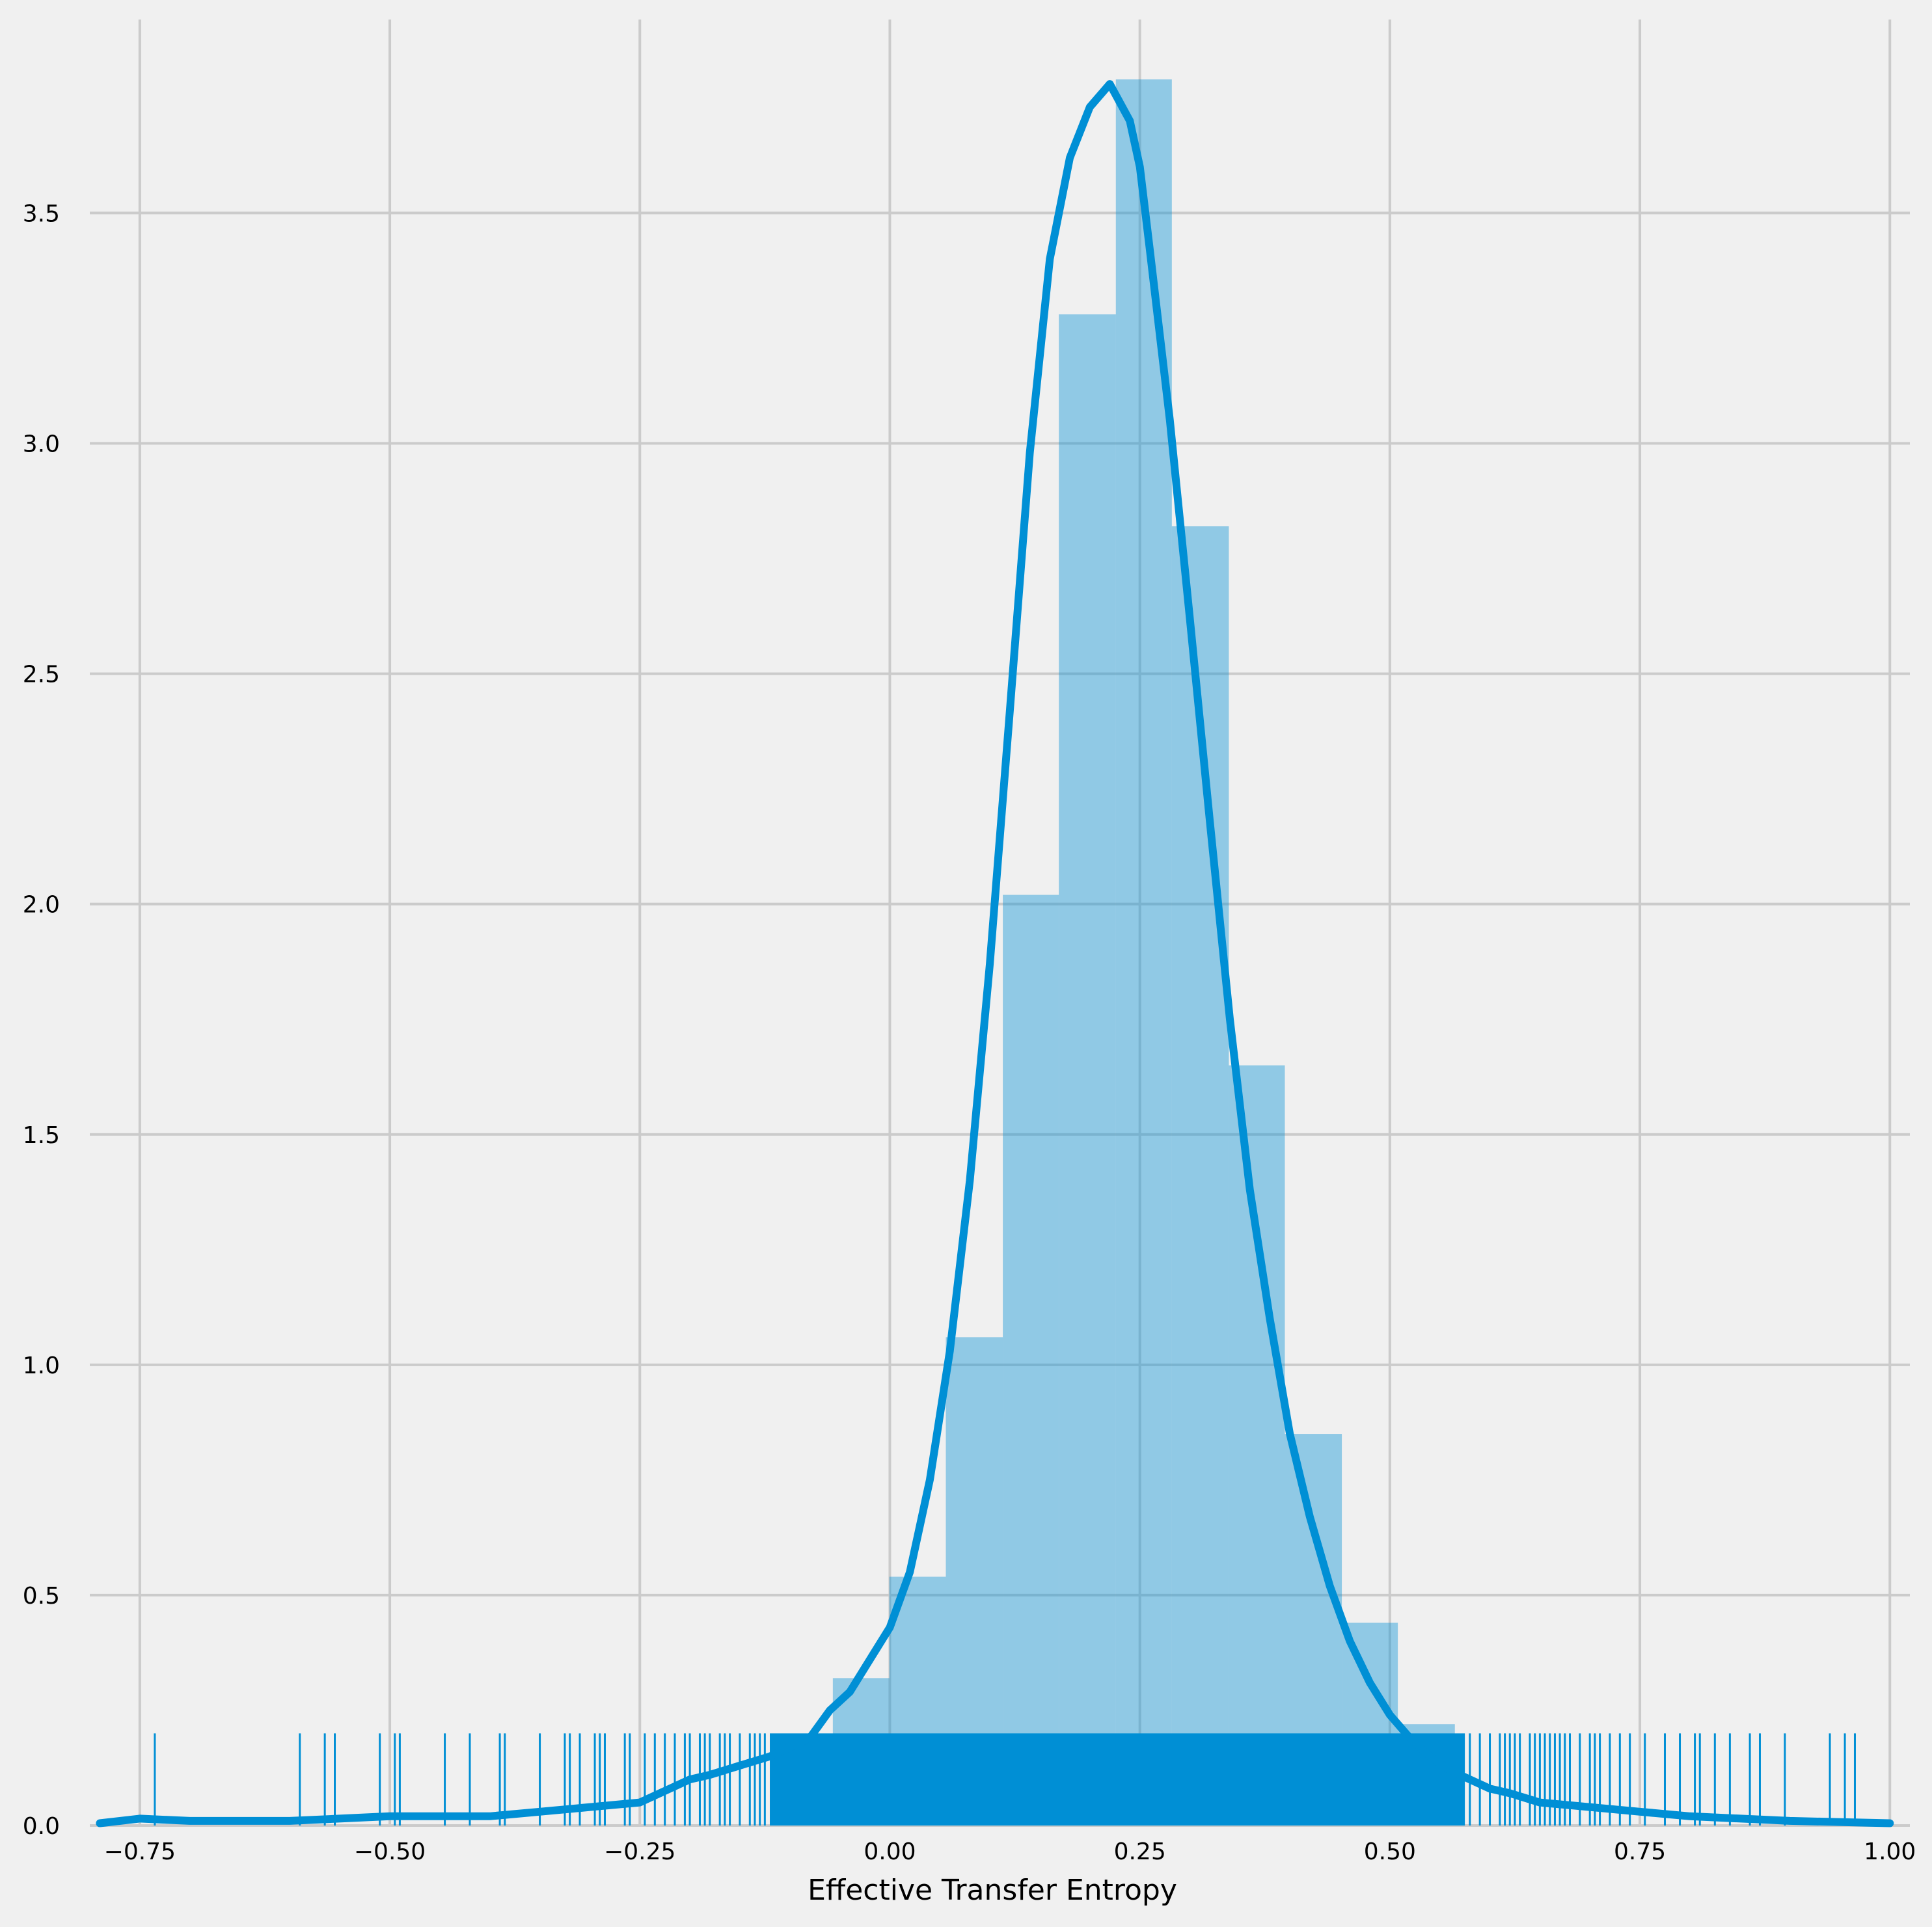 The width and height of the screenshot is (1932, 1927). I want to click on y-tick-label: 3.0, so click(41, 444).